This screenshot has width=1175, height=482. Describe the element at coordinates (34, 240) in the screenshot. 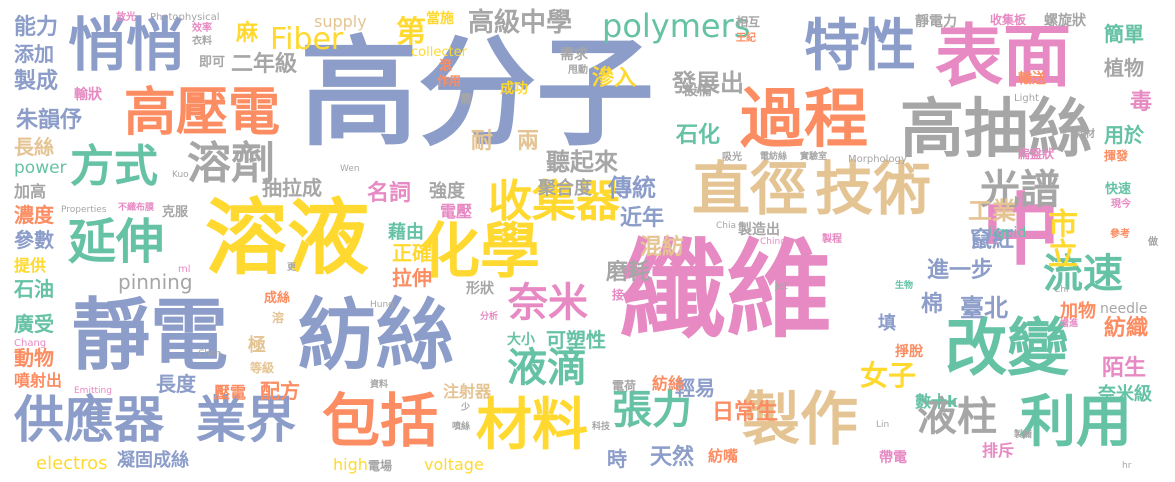

I see `word: 參數` at that location.